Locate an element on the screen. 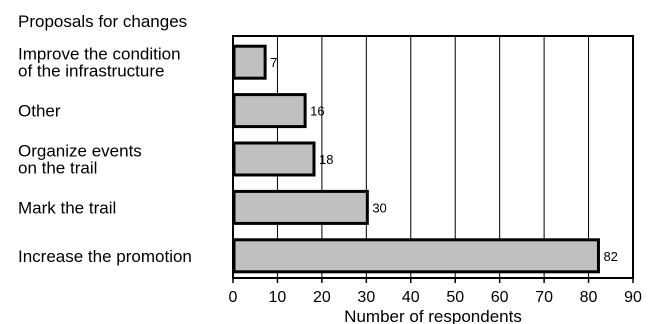 The height and width of the screenshot is (324, 652). x-tick-label: 30 is located at coordinates (366, 297).